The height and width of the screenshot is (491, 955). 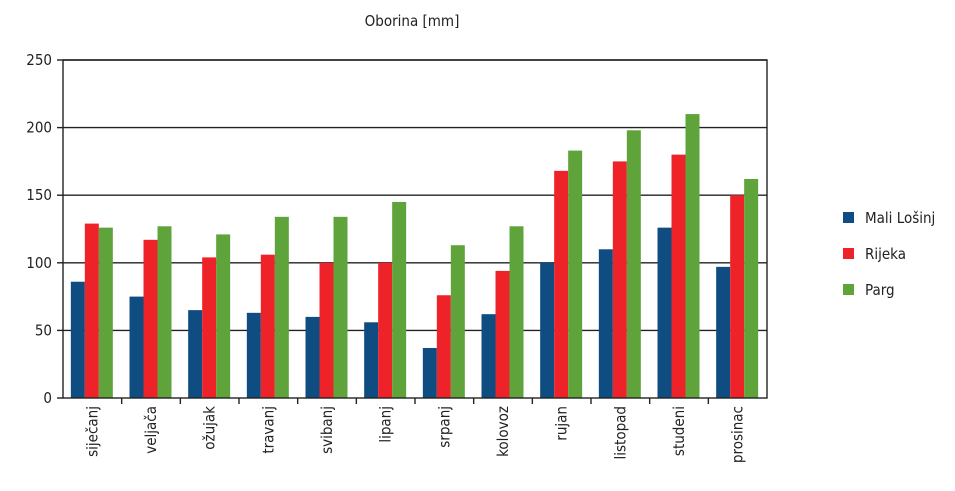 What do you see at coordinates (39, 60) in the screenshot?
I see `y-tick-label: 250` at bounding box center [39, 60].